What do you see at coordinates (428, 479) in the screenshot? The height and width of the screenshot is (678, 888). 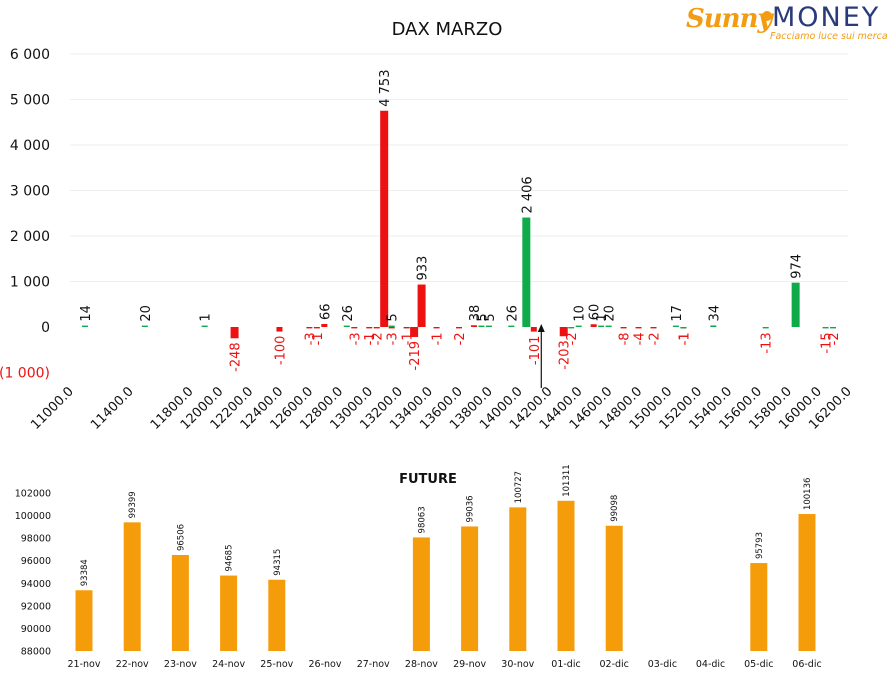 I see `chart-title: FUTURE` at bounding box center [428, 479].